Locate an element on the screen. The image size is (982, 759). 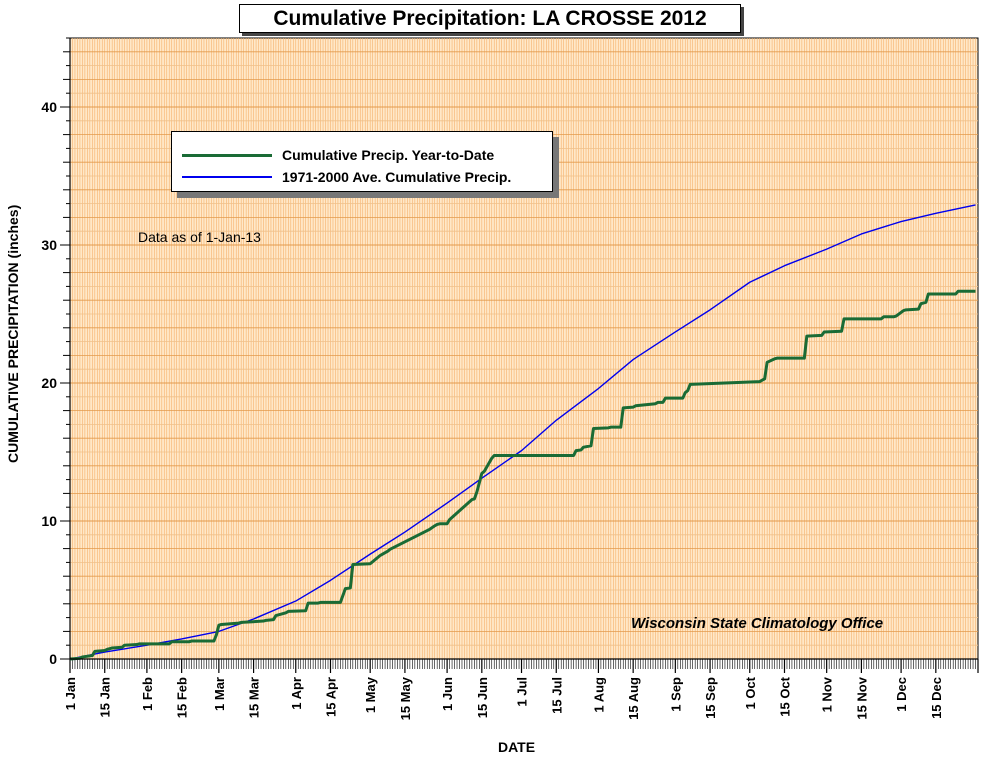
x-axis-label: DATE is located at coordinates (517, 747).